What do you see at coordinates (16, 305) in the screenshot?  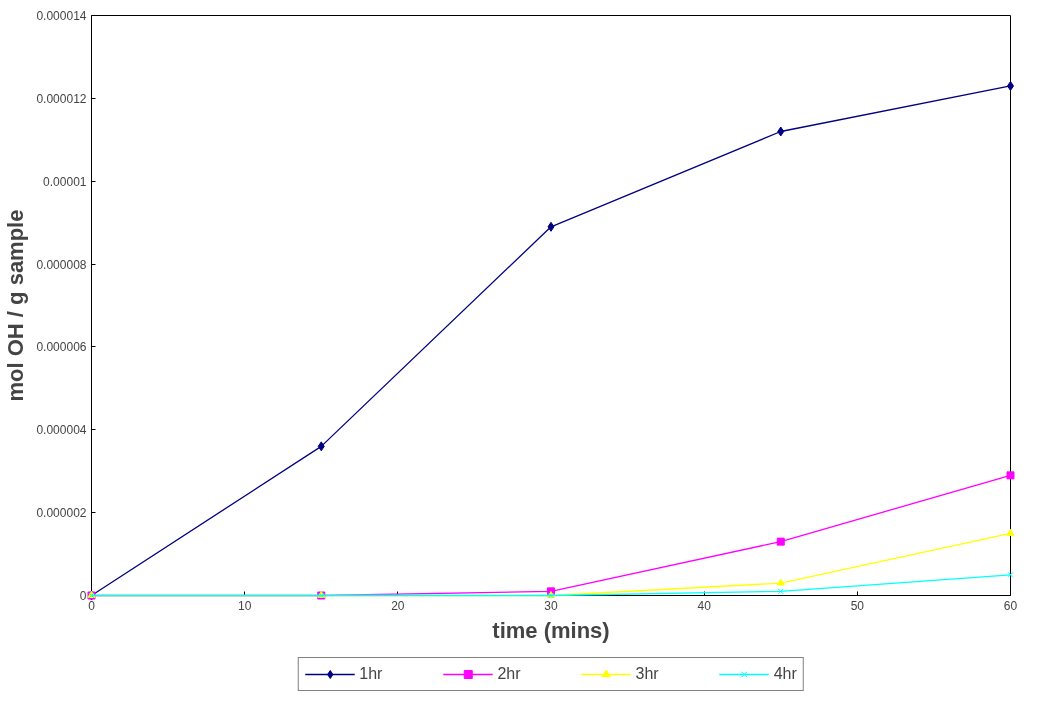 I see `y-axis-title: mol OH / g sample` at bounding box center [16, 305].